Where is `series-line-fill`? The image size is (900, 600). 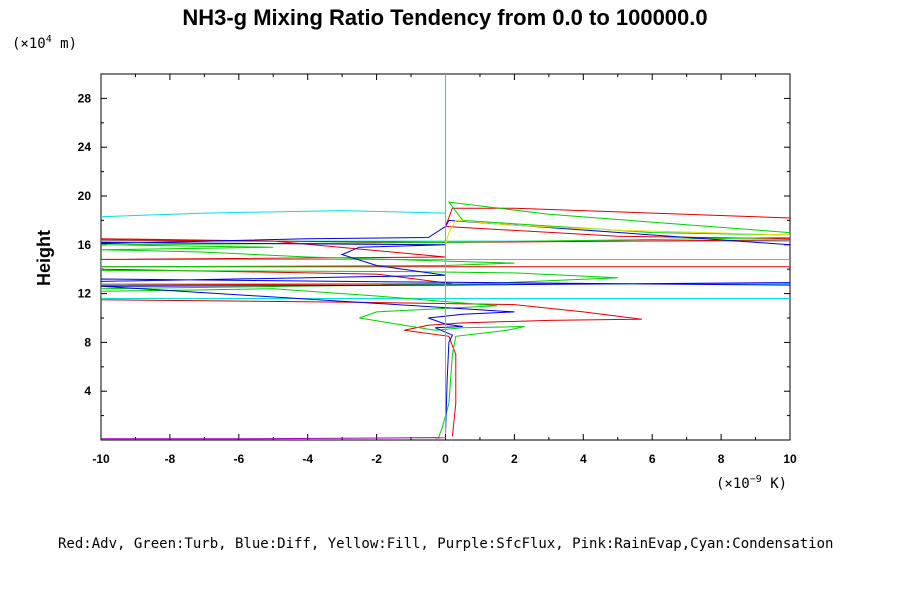 series-line-fill is located at coordinates (617, 244).